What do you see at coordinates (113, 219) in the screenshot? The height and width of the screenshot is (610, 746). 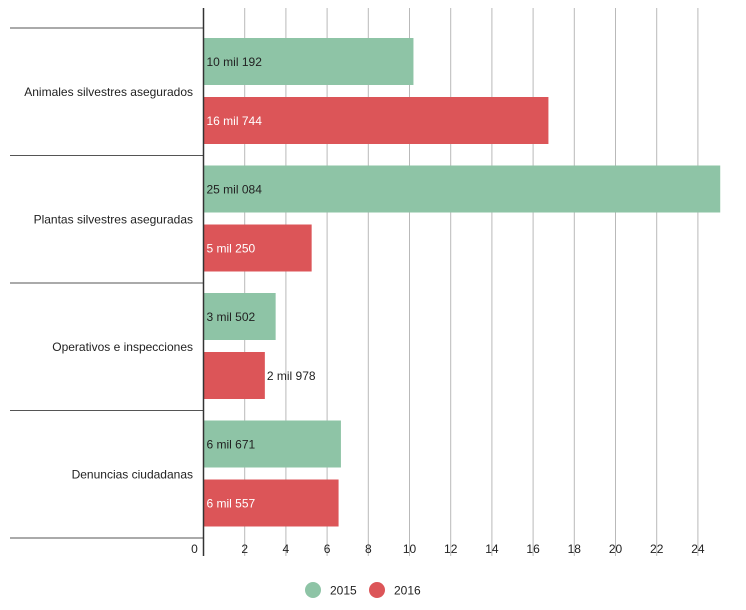 I see `category-label: Plantas silvestres aseguradas` at bounding box center [113, 219].